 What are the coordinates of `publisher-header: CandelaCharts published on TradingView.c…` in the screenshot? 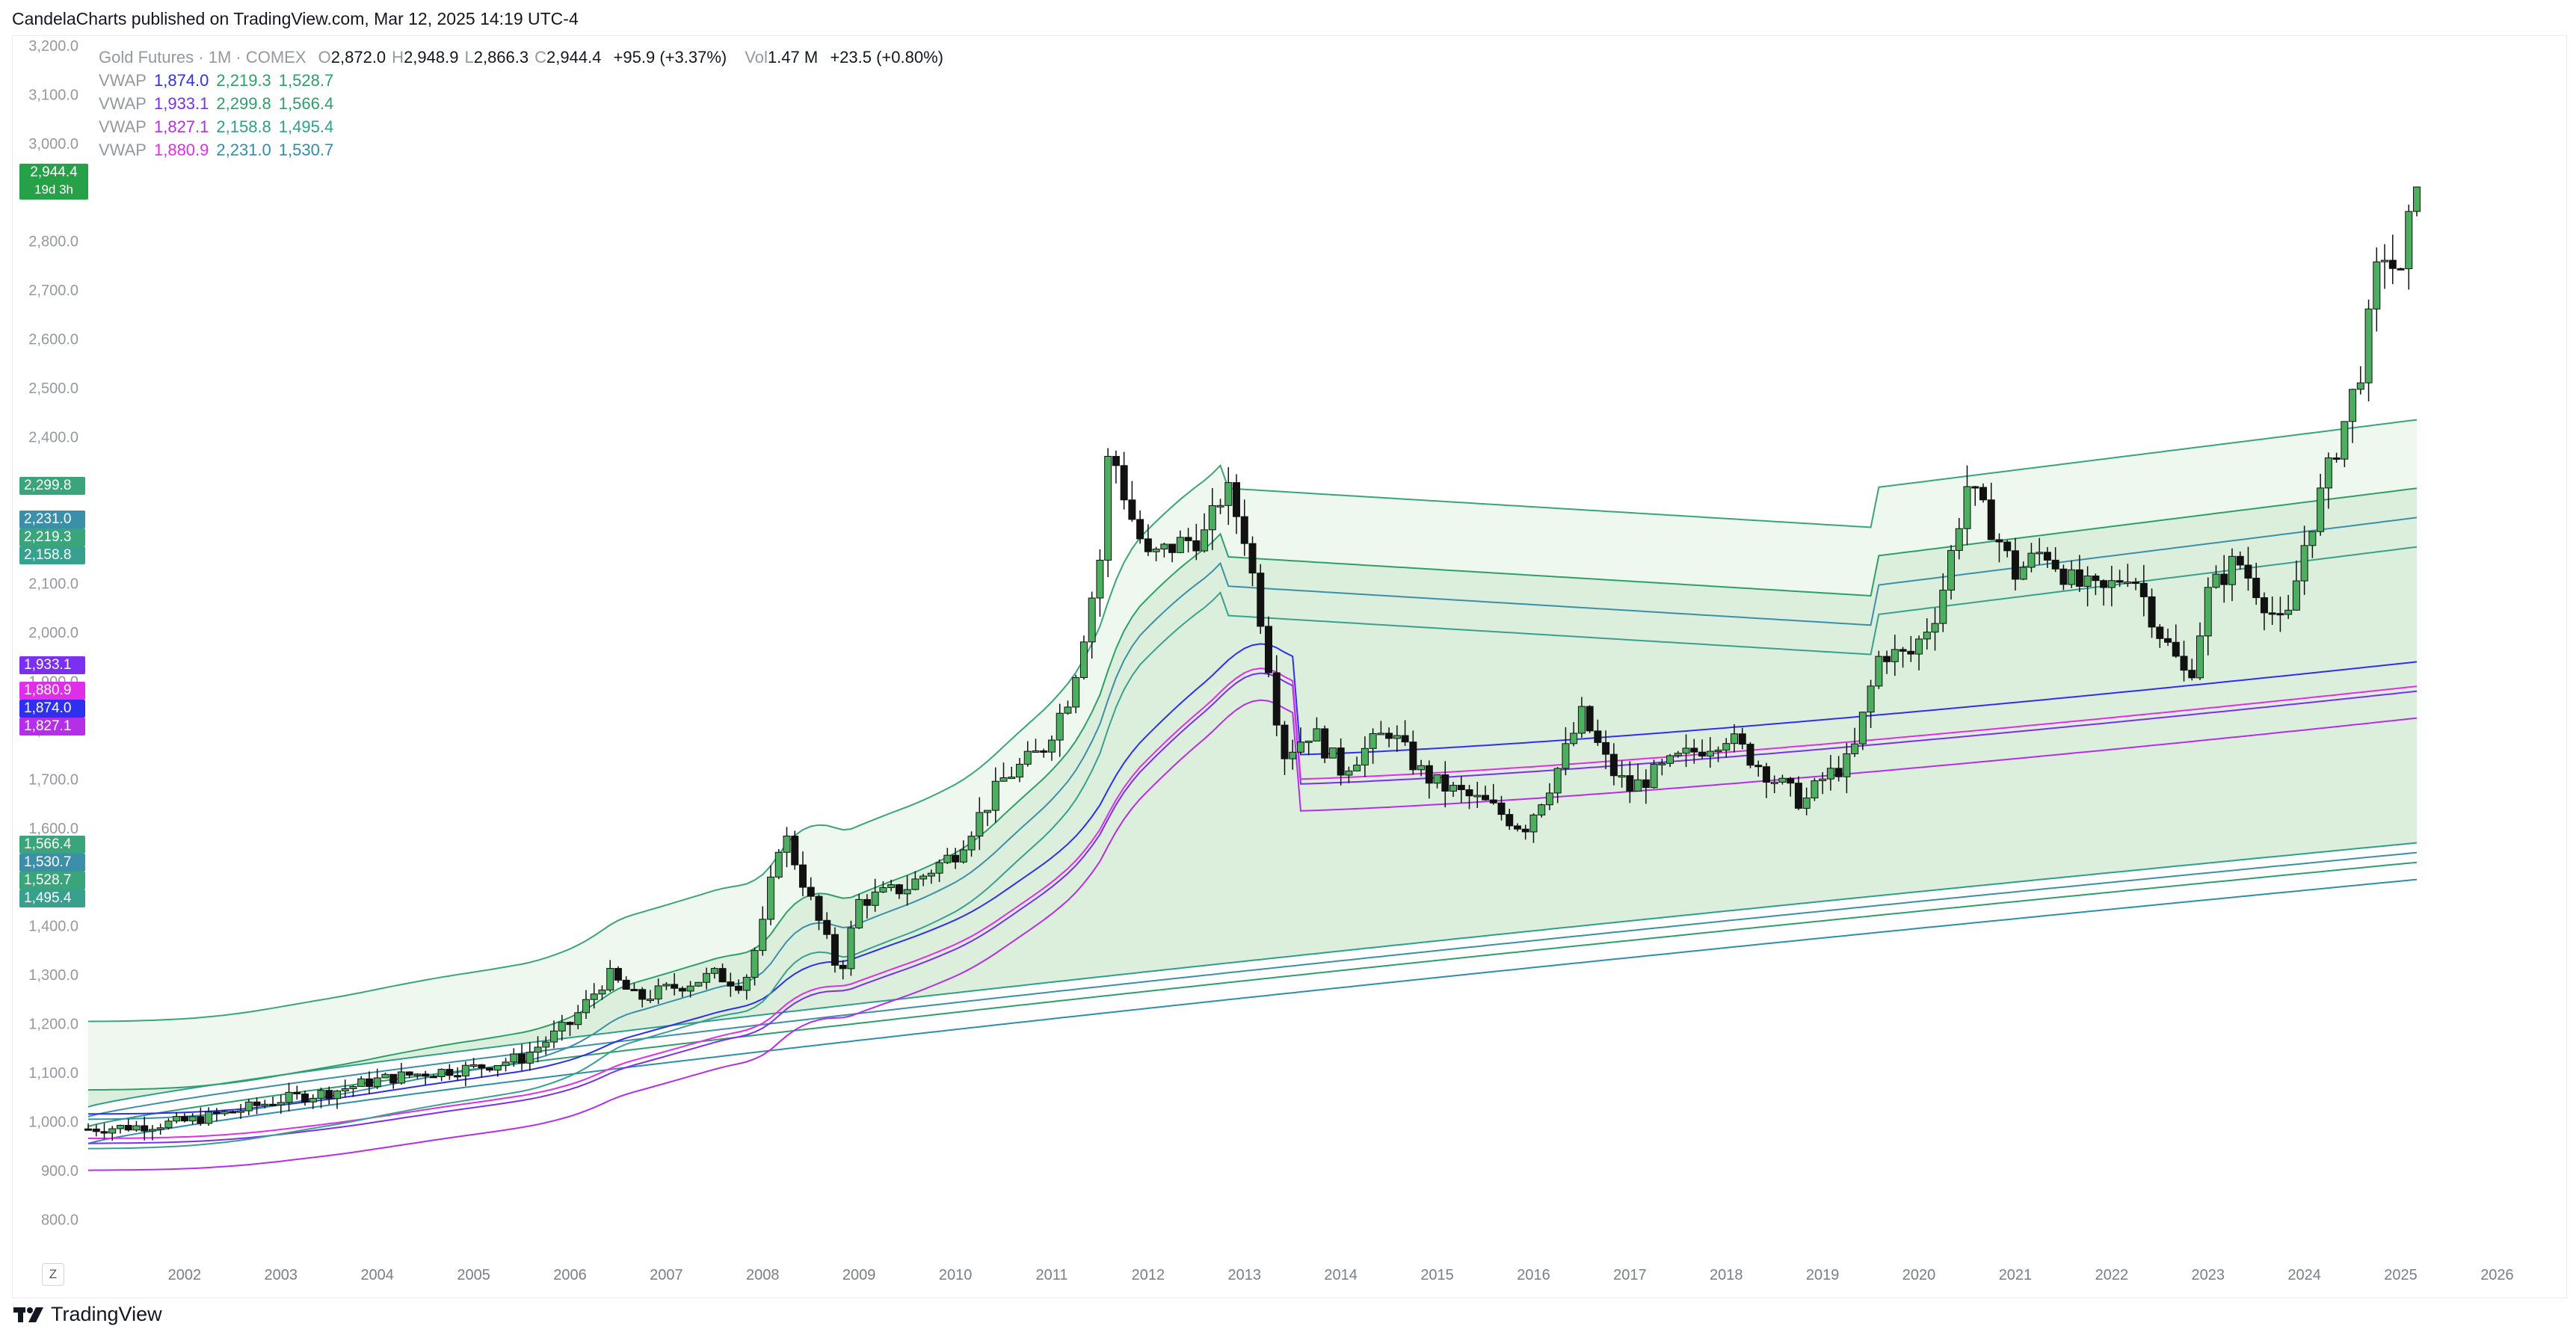 It's located at (295, 19).